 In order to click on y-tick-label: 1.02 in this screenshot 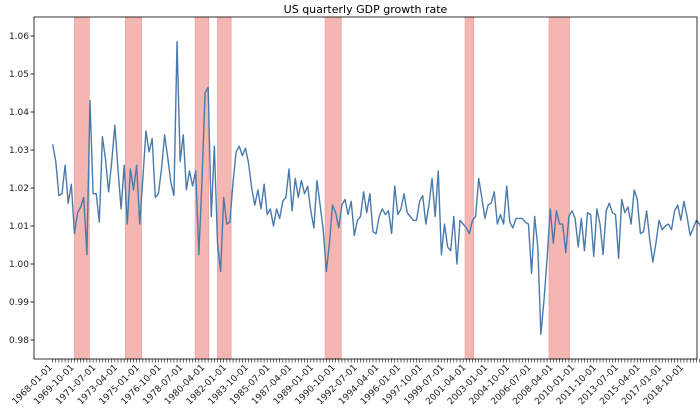, I will do `click(19, 189)`.